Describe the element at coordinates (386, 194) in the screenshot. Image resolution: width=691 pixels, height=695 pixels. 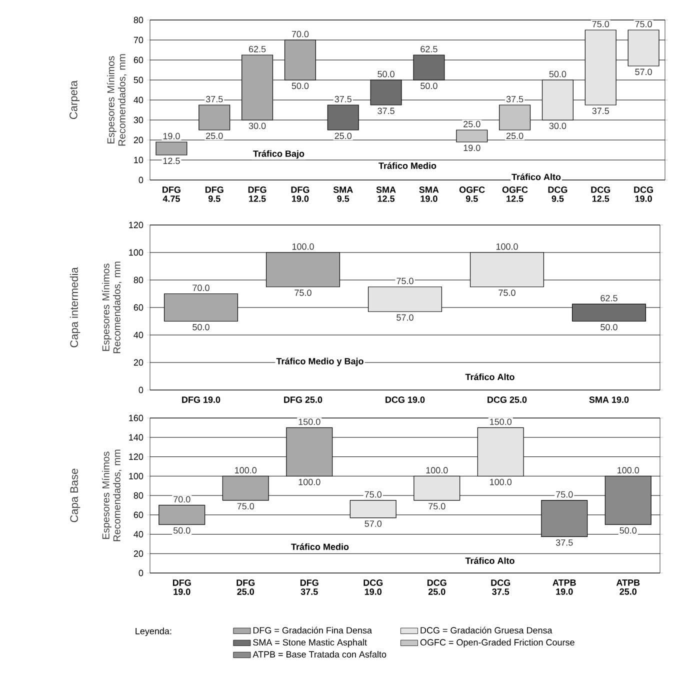
I see `x-tick-label: SMA 12.5` at that location.